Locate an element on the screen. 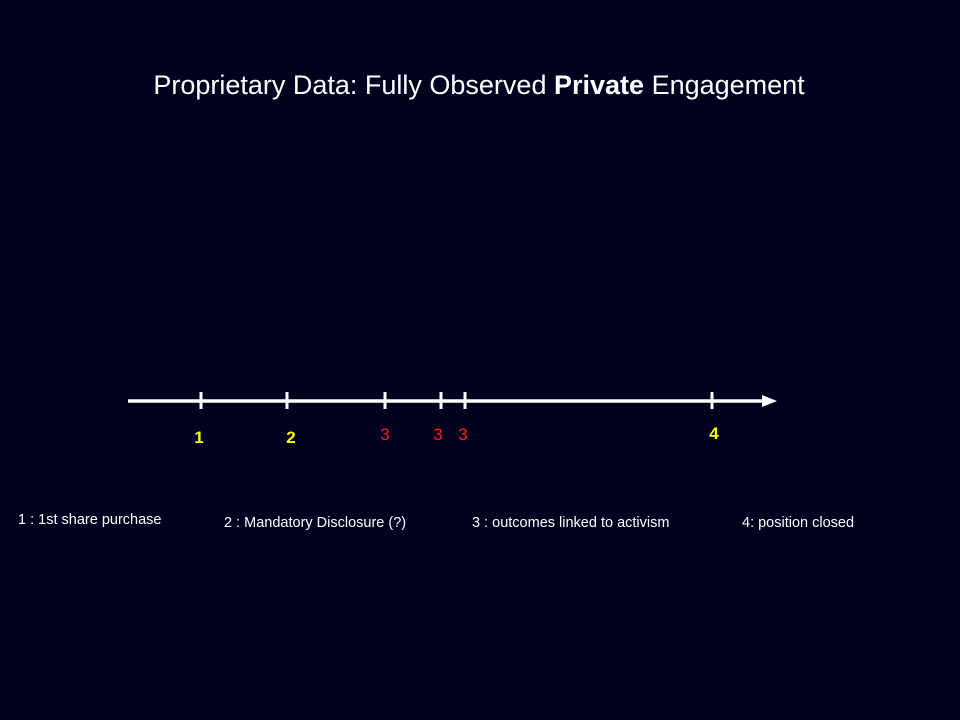 The height and width of the screenshot is (720, 960). legend-item: 3 : outcomes linked to activism is located at coordinates (570, 523).